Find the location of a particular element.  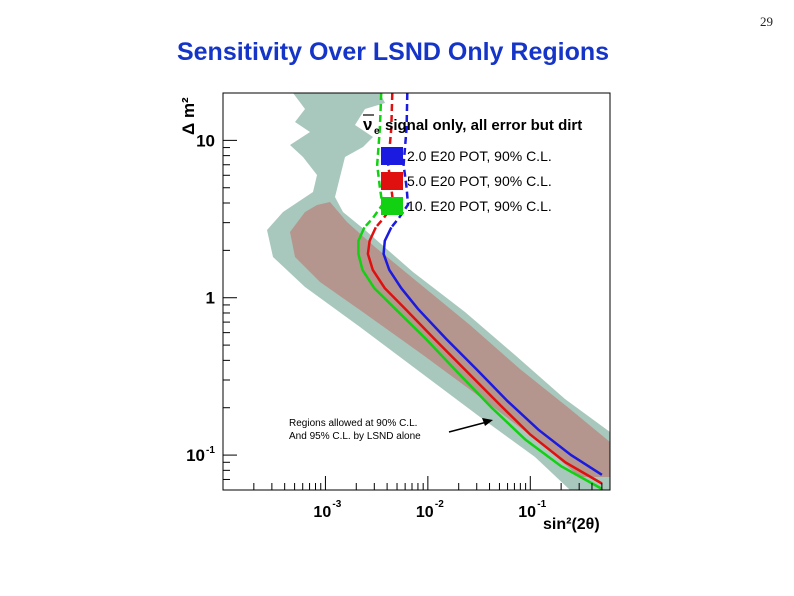

x-axis-label: sin²(2θ) is located at coordinates (571, 524).